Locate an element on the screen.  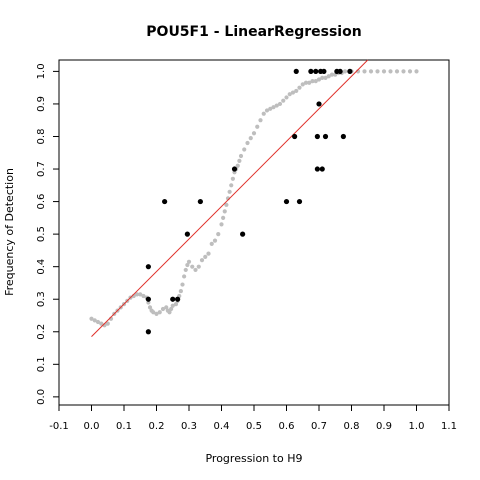
y-tick-label: 0.7 is located at coordinates (41, 169).